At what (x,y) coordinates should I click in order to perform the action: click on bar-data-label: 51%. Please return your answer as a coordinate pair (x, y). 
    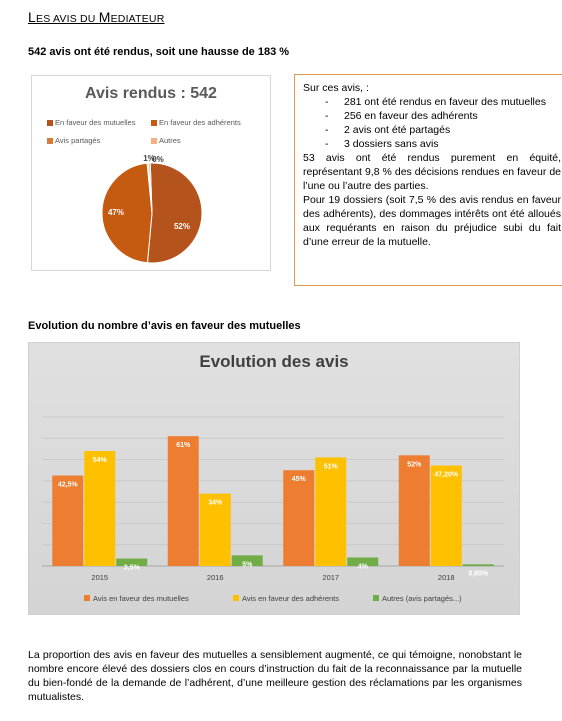
    Looking at the image, I should click on (331, 466).